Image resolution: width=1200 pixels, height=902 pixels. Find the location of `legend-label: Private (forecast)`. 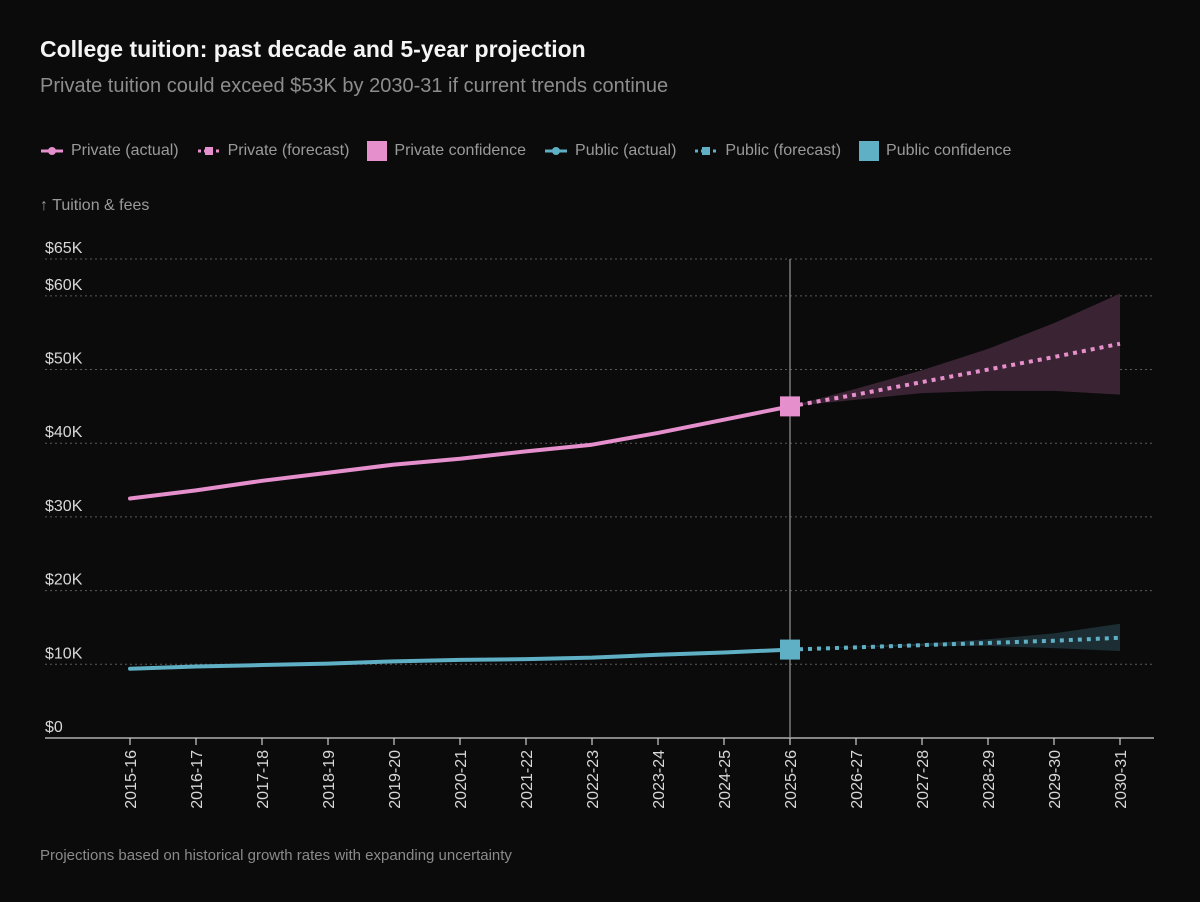

legend-label: Private (forecast) is located at coordinates (288, 150).